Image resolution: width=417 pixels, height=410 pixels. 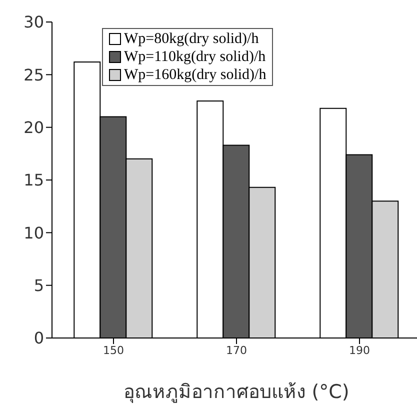 What do you see at coordinates (34, 22) in the screenshot?
I see `y-tick-label: 30` at bounding box center [34, 22].